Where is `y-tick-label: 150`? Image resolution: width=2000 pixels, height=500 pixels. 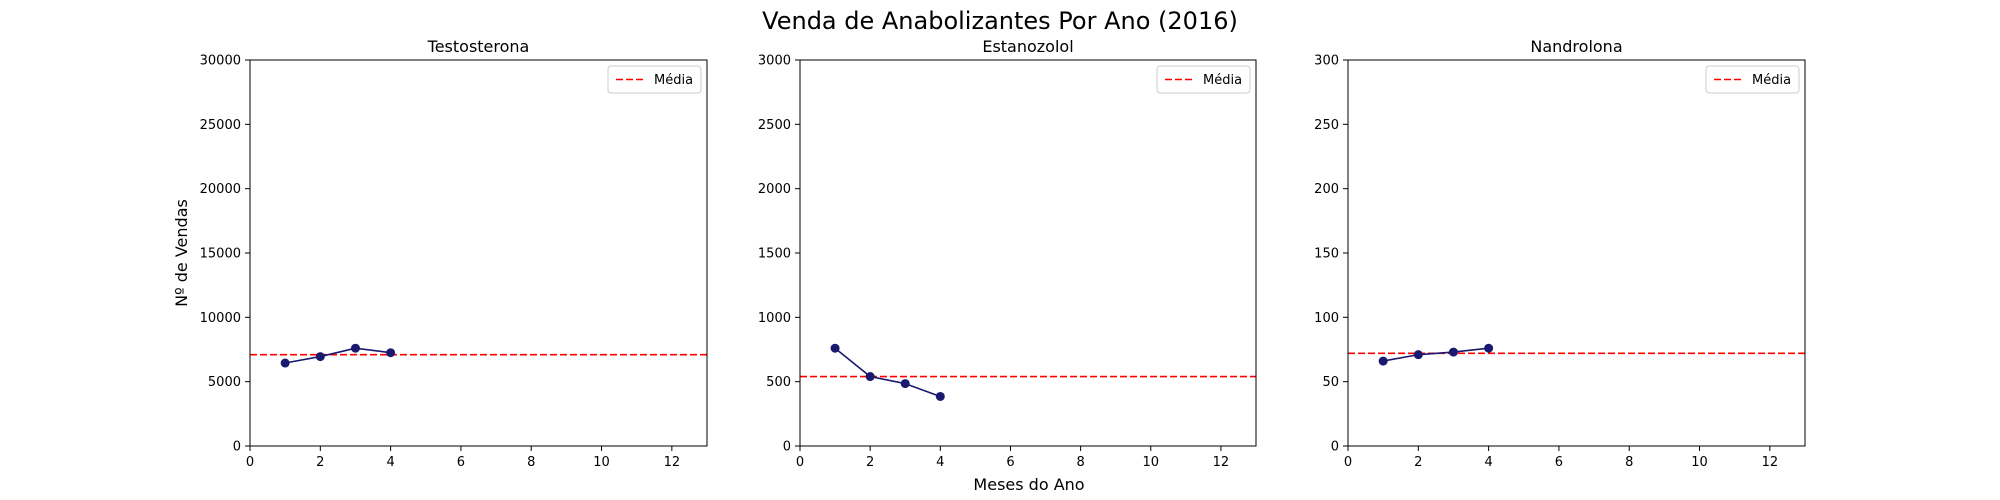 y-tick-label: 150 is located at coordinates (1326, 254).